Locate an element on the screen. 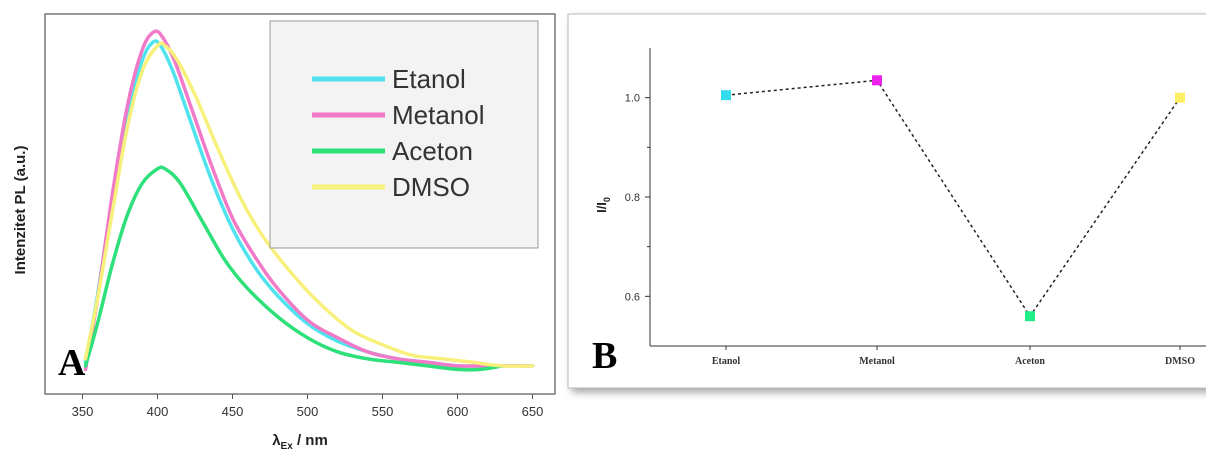  x-tick-label: 350 is located at coordinates (83, 411).